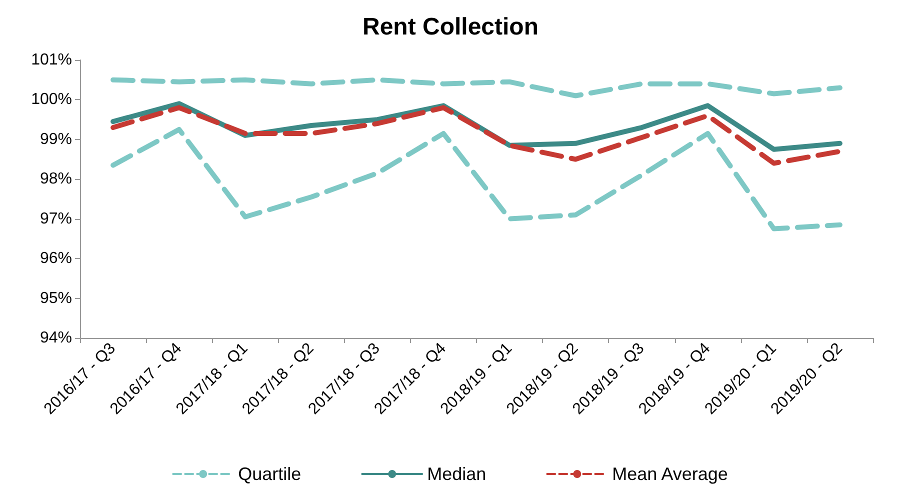  What do you see at coordinates (56, 259) in the screenshot?
I see `y-tick-label: 96%` at bounding box center [56, 259].